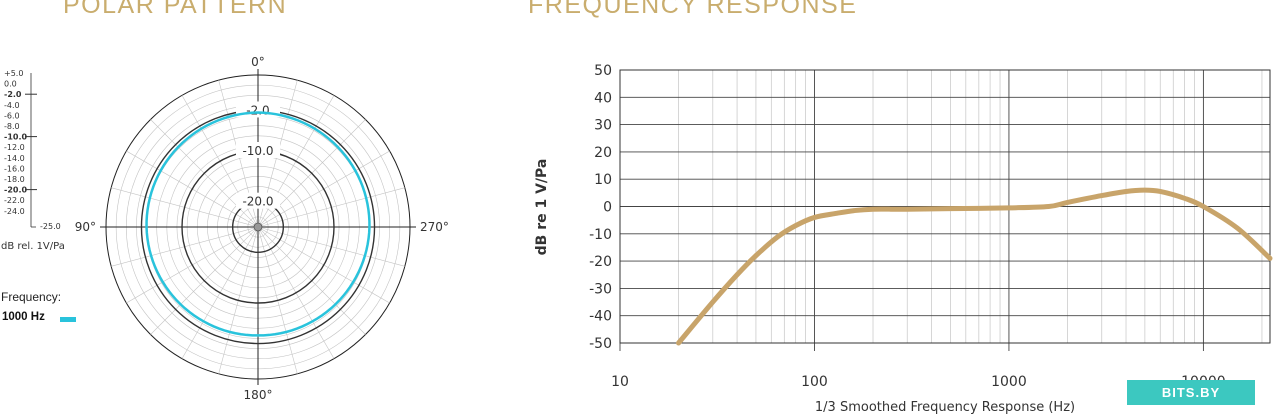 The width and height of the screenshot is (1275, 415). What do you see at coordinates (12, 126) in the screenshot?
I see `scale-label: -8.0` at bounding box center [12, 126].